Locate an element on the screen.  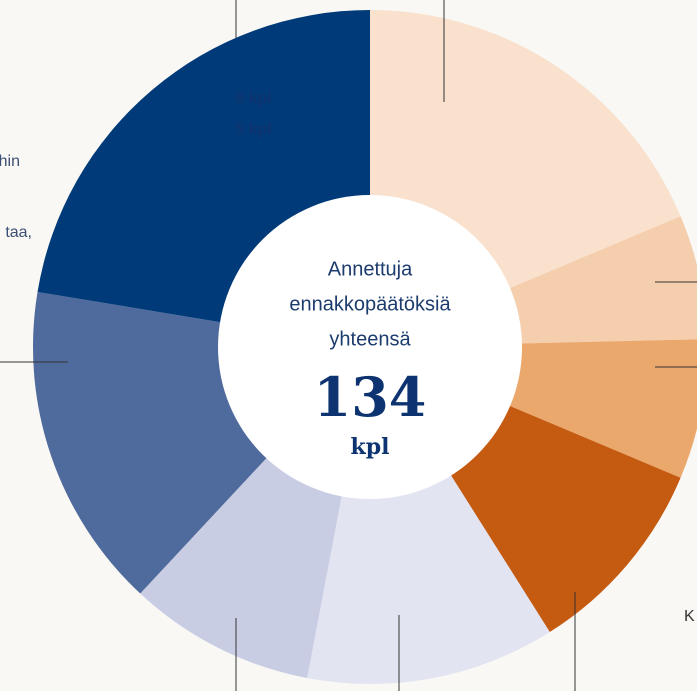
center-text: Annettuja is located at coordinates (370, 269).